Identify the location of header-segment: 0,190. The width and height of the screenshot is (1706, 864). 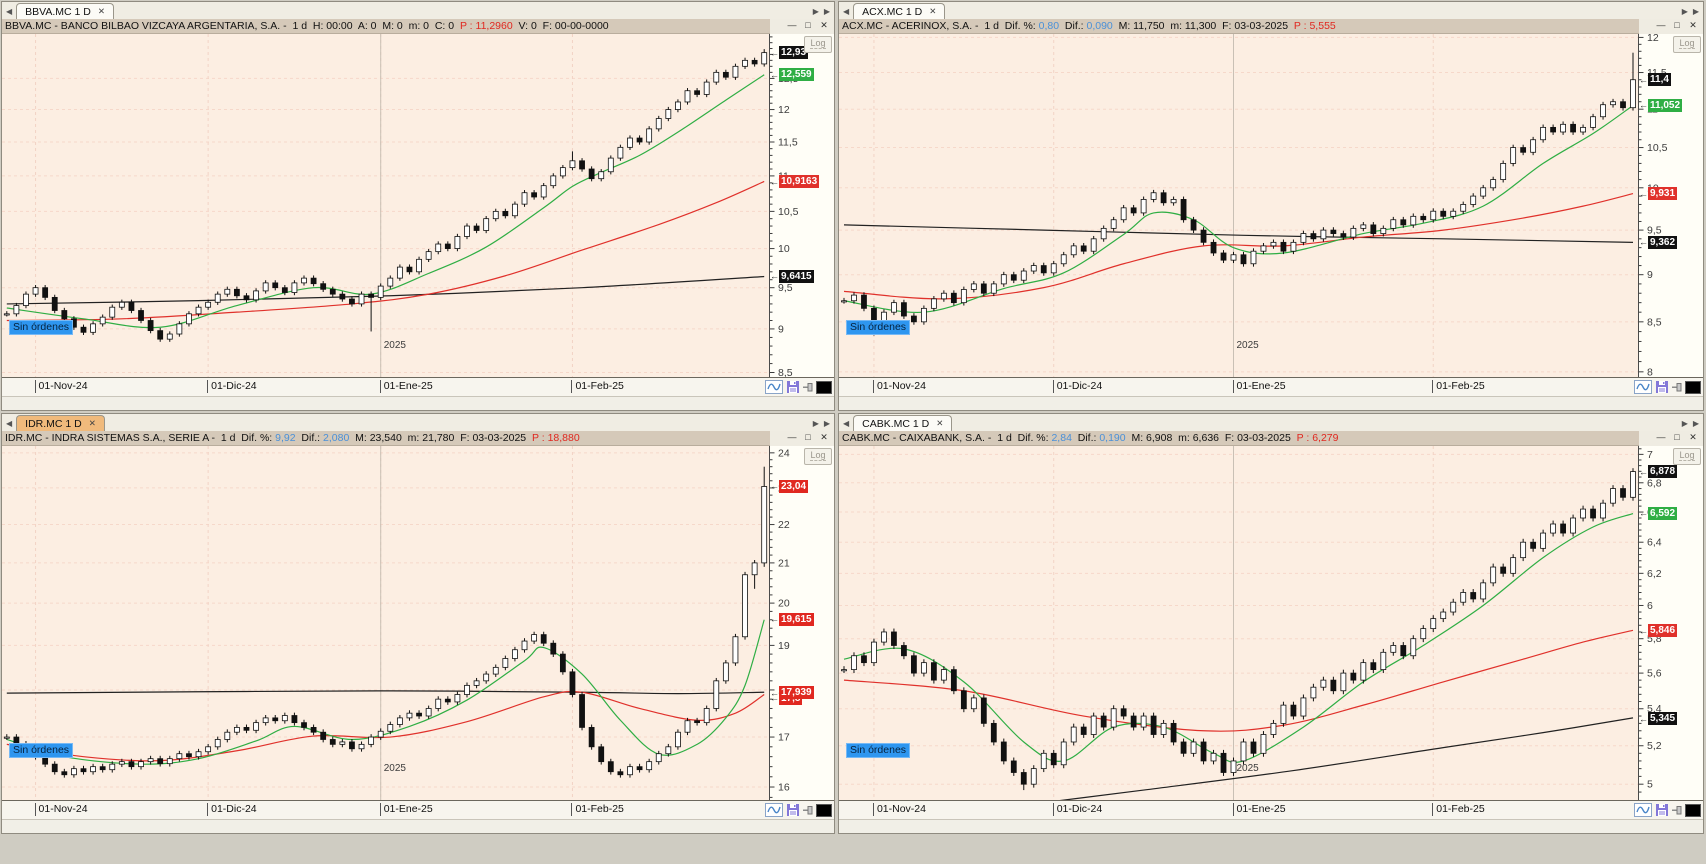
(1112, 438).